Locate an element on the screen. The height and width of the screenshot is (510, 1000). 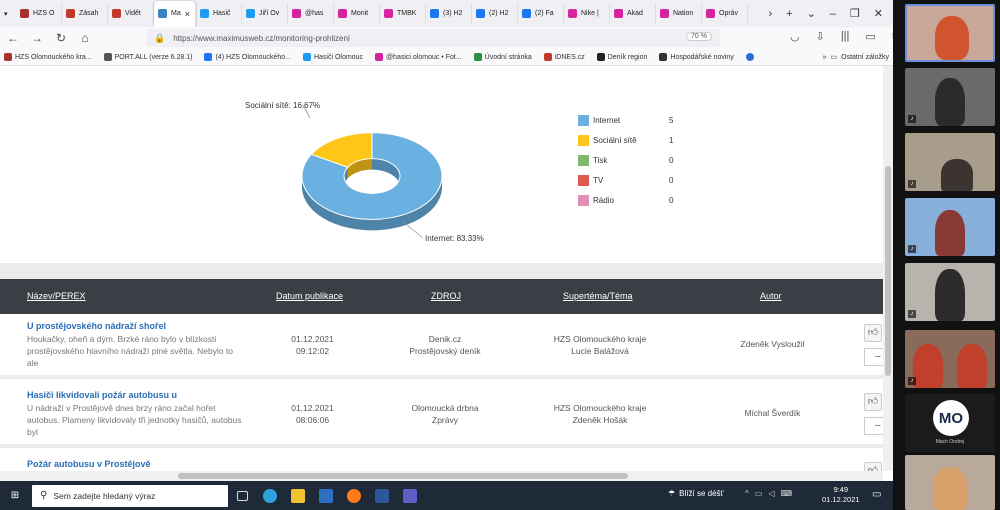
minimize-icon: – is located at coordinates (832, 13).